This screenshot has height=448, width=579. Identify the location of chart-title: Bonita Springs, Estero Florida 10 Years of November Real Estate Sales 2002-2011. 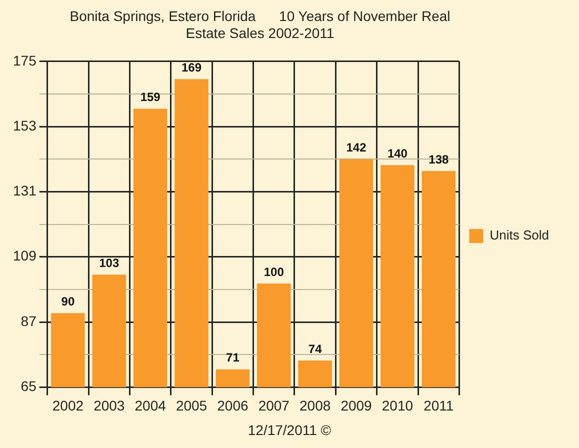
(260, 25).